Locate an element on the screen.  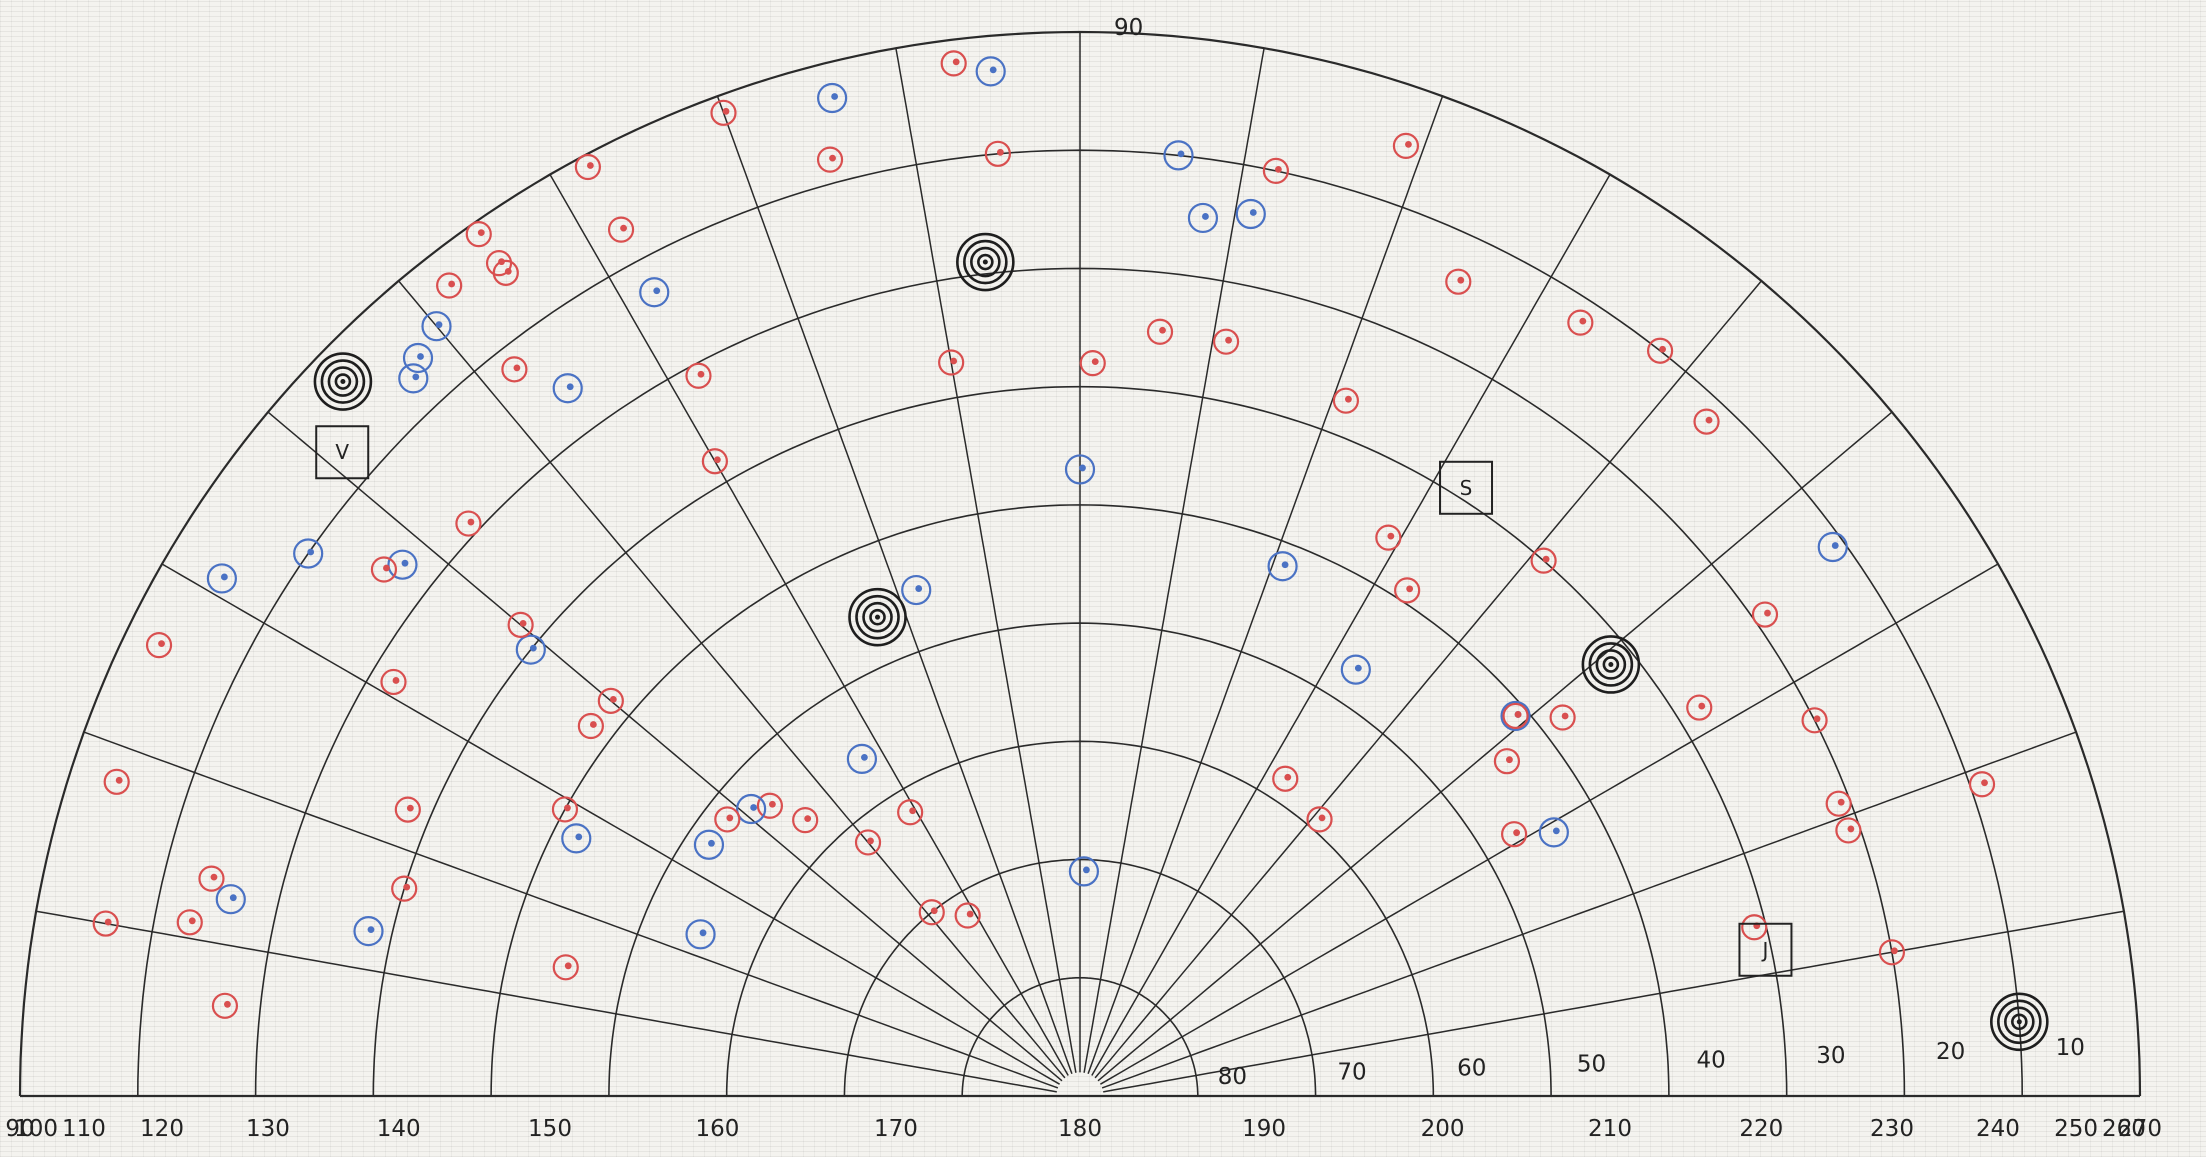
label-box-v: V is located at coordinates (342, 452).